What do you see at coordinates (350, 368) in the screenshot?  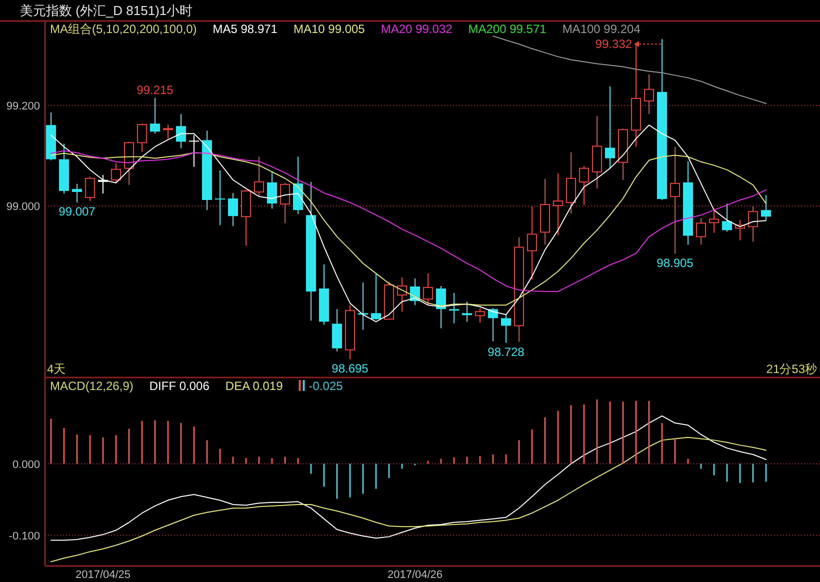 I see `annotation: 98.695` at bounding box center [350, 368].